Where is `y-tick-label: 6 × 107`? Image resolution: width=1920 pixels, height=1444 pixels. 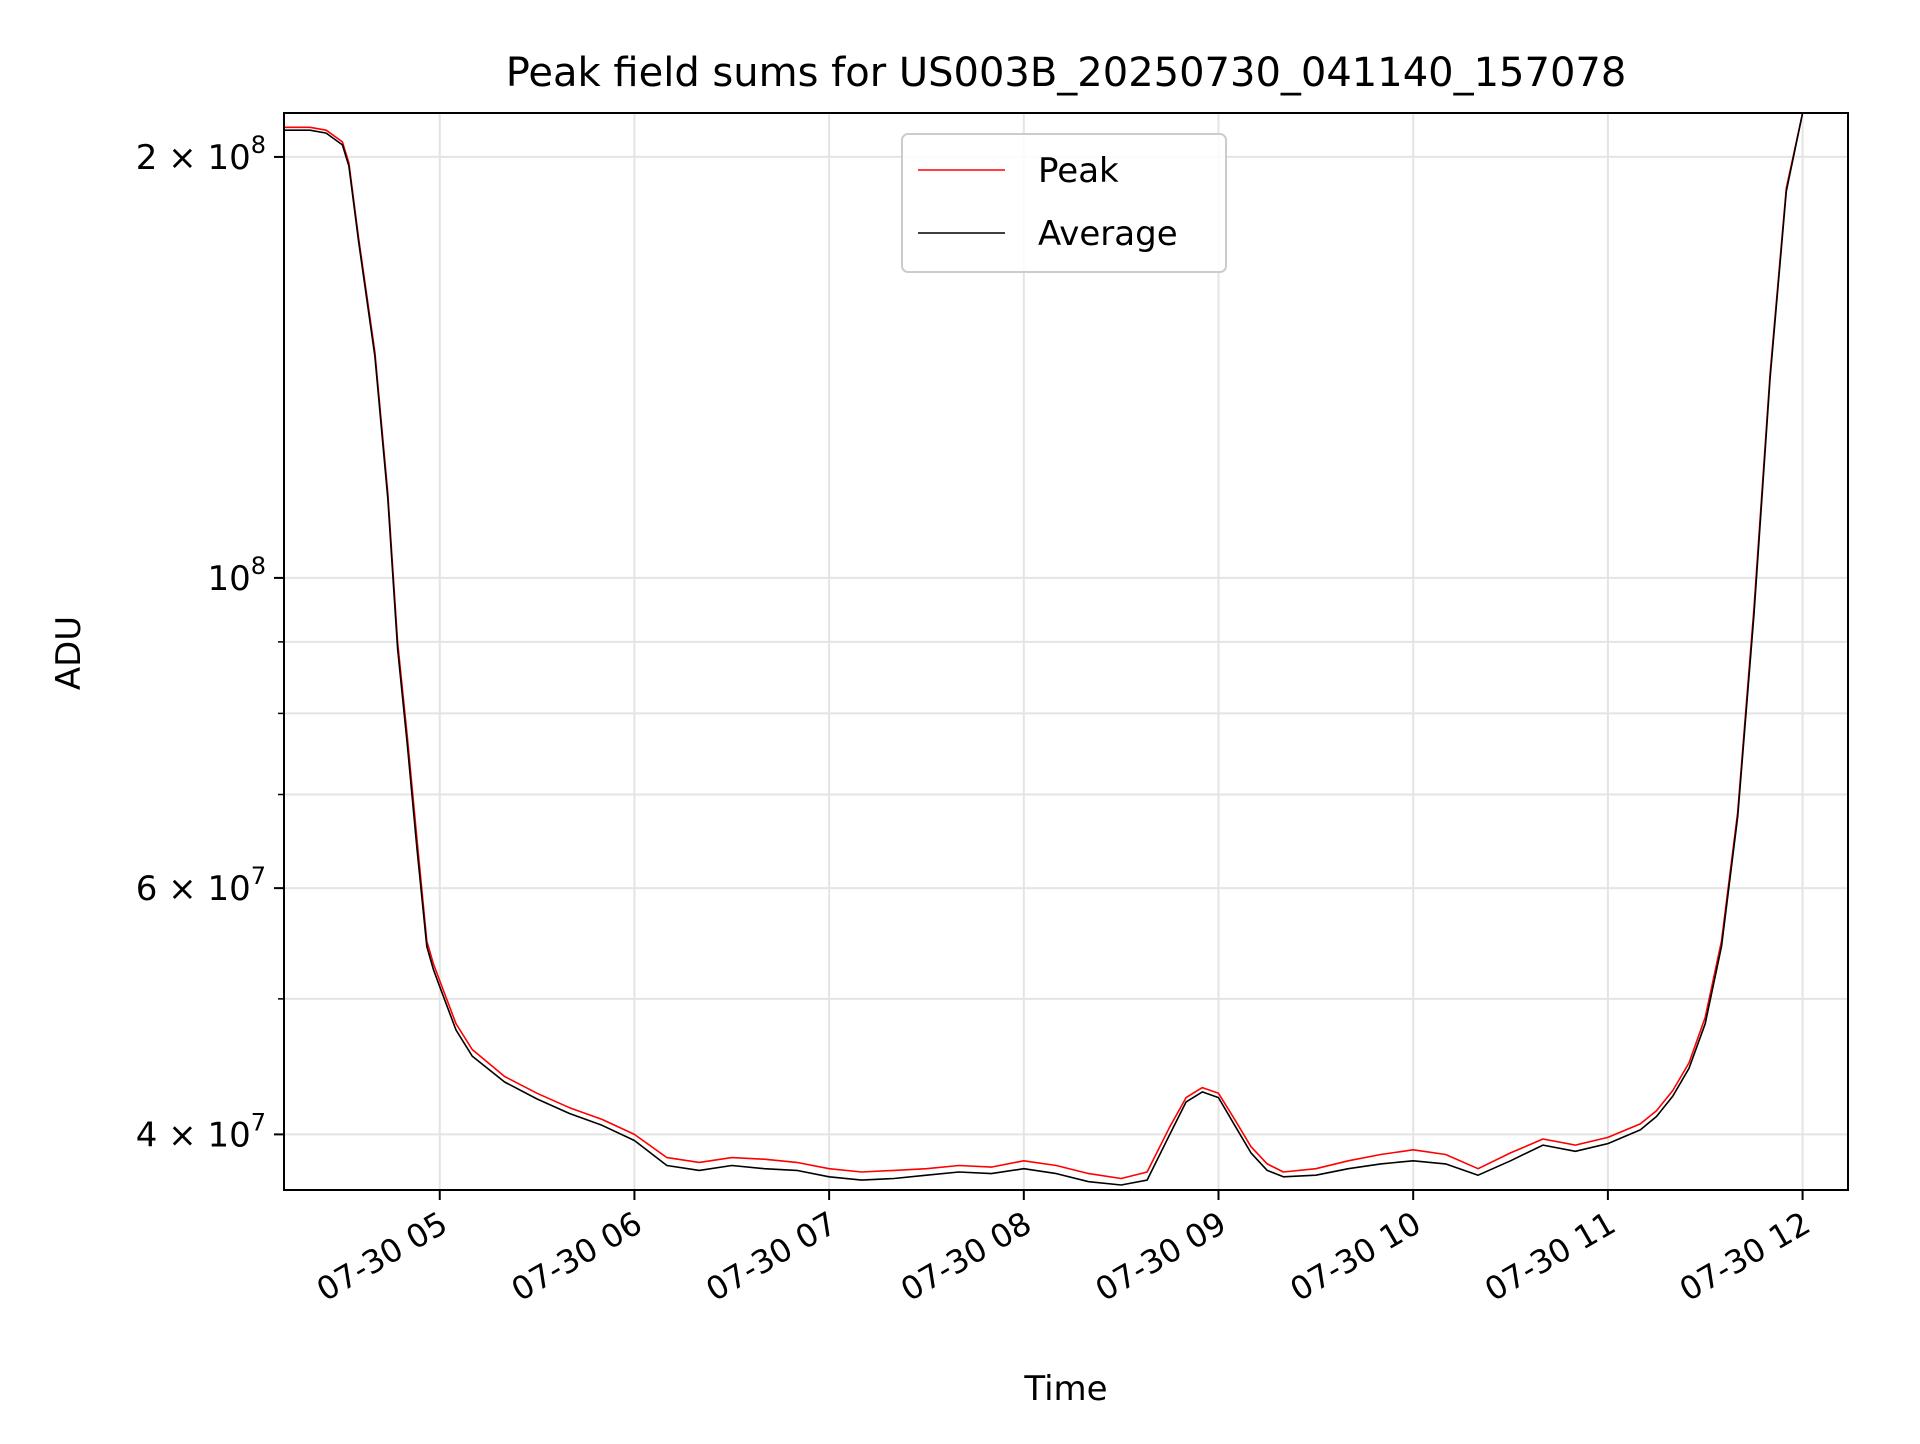 y-tick-label: 6 × 107 is located at coordinates (201, 885).